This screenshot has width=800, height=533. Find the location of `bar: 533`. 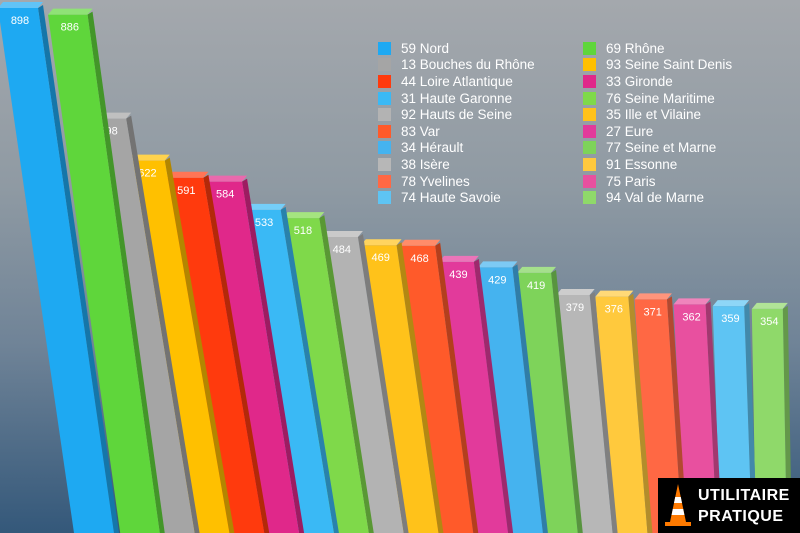

bar: 533 is located at coordinates (291, 368).